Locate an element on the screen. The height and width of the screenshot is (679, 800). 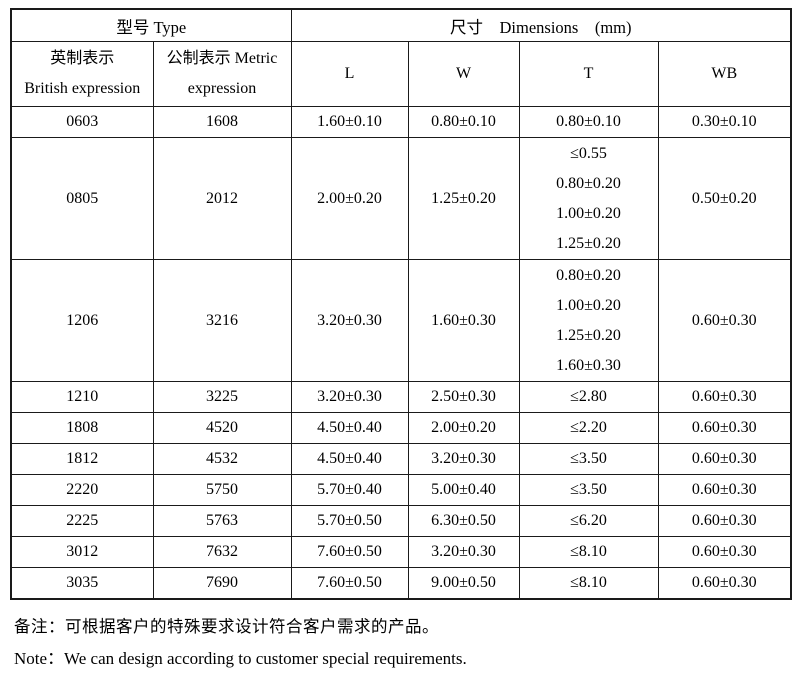
table-row: 1812 4532 4.50±0.40 3.20±0.30 ≤3.50 0.60±0.30 is located at coordinates (401, 459).